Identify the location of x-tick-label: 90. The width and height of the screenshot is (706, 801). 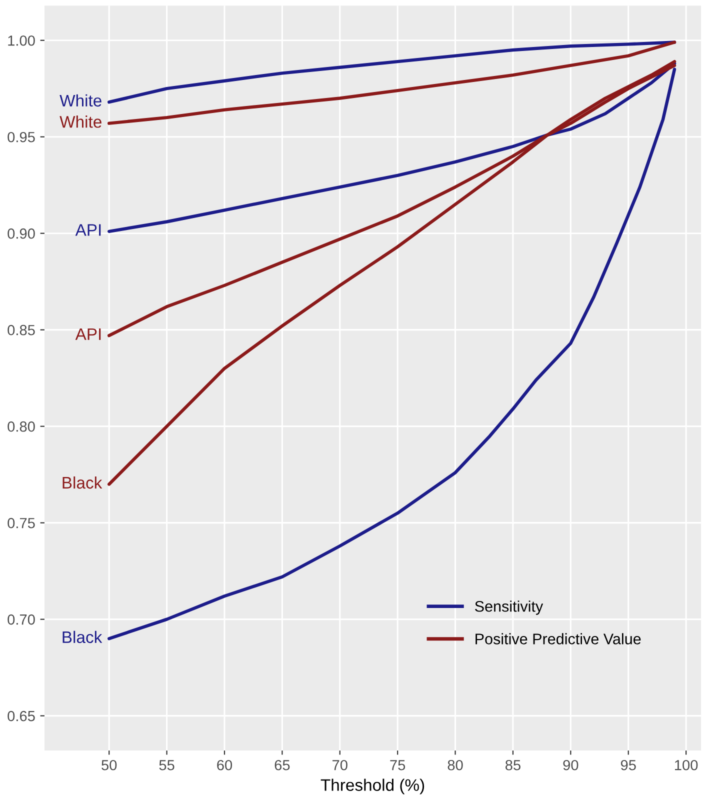
(570, 765).